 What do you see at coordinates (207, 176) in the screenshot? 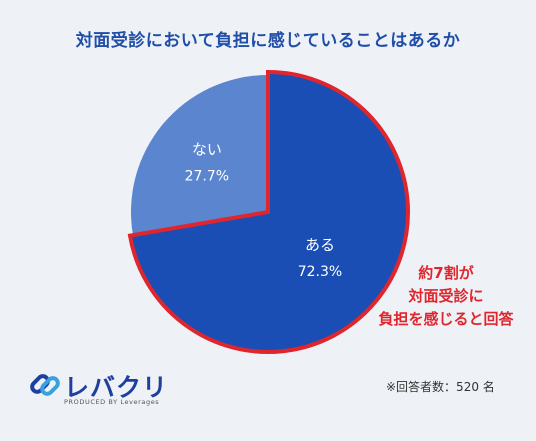
I see `slice-value-no: 27.7%` at bounding box center [207, 176].